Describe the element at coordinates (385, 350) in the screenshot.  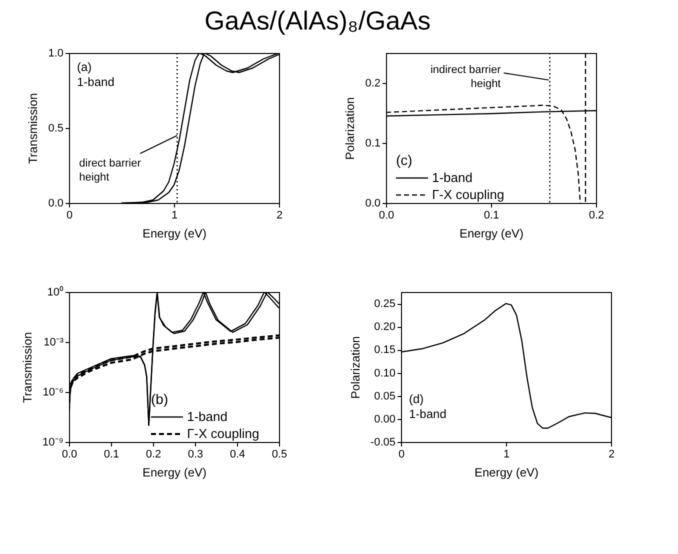
I see `y-tick-label: 0.15` at that location.